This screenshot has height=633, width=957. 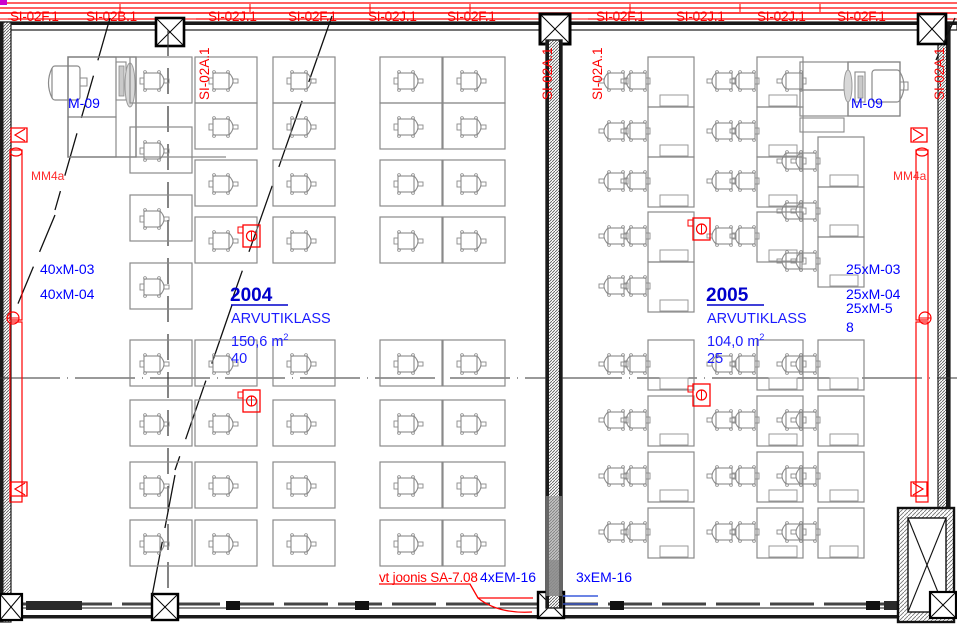 I want to click on room-occupancy-2004: 40, so click(x=239, y=359).